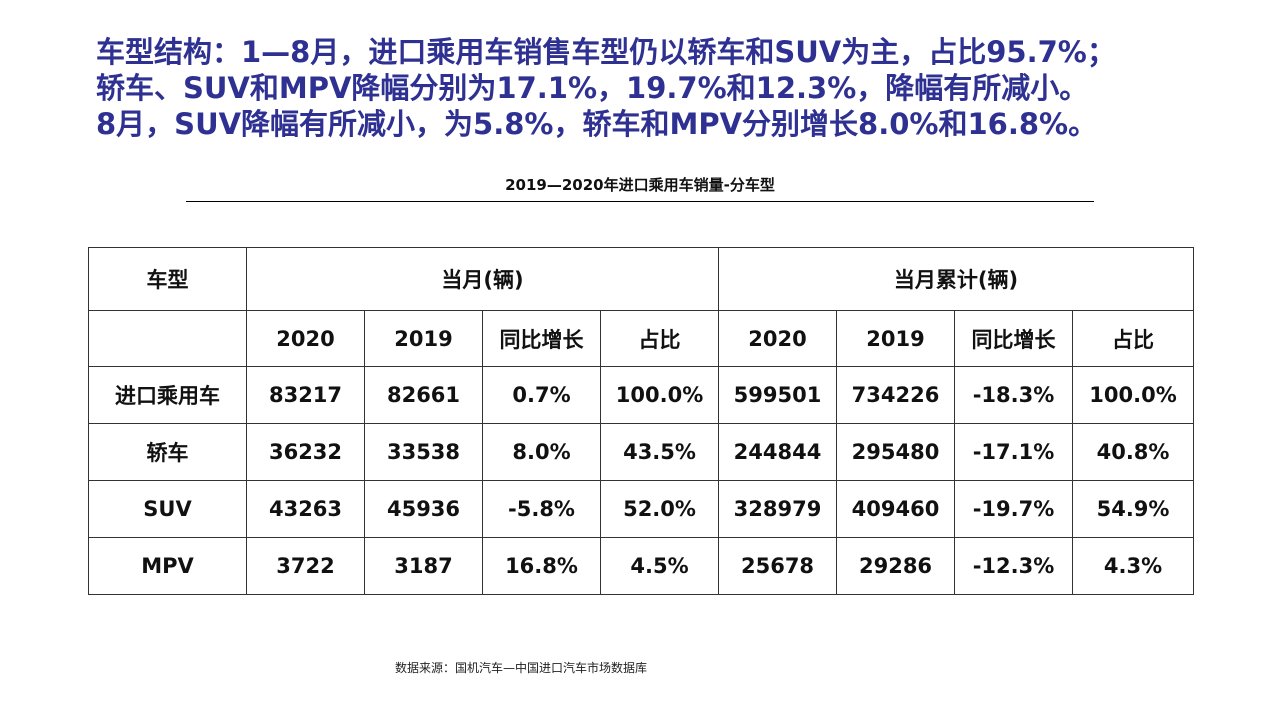  Describe the element at coordinates (1014, 395) in the screenshot. I see `table-cell: -18.3%` at that location.